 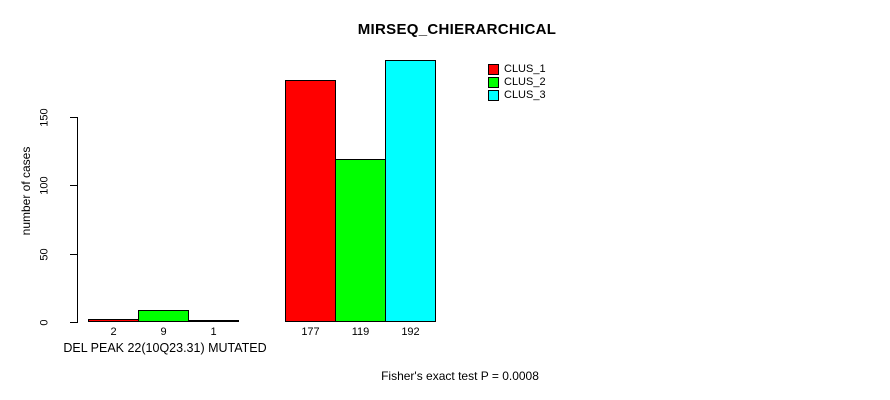 What do you see at coordinates (44, 254) in the screenshot?
I see `y-axis-tick-label: 50` at bounding box center [44, 254].